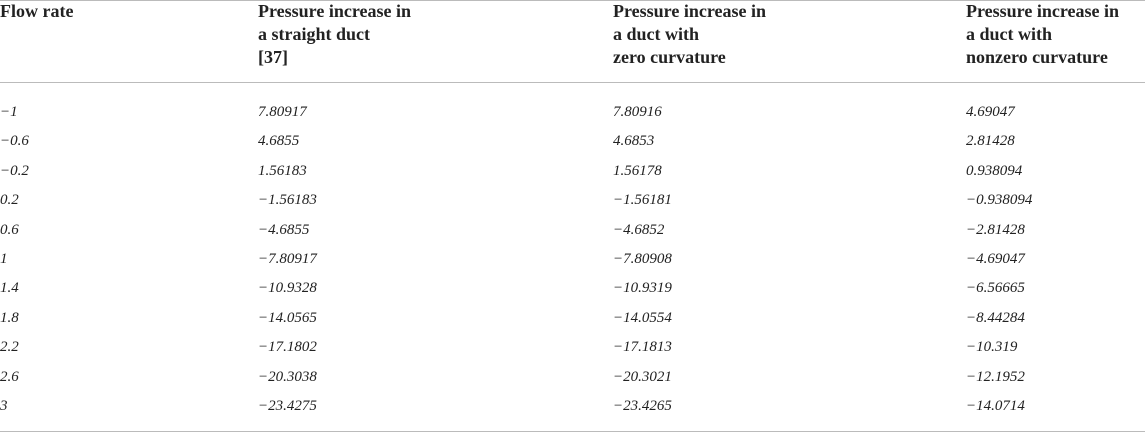 This screenshot has width=1145, height=433. Describe the element at coordinates (9, 112) in the screenshot. I see `table-cell: −1` at that location.